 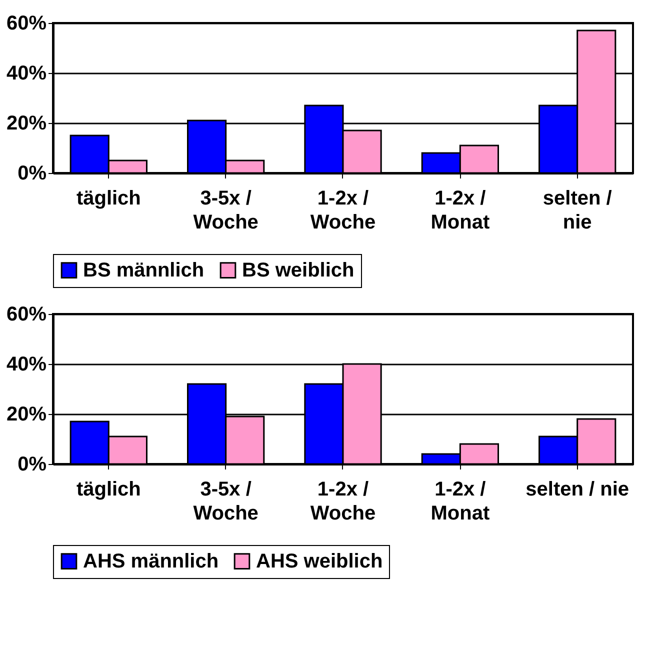 What do you see at coordinates (319, 561) in the screenshot?
I see `legend-label: AHS weiblich` at bounding box center [319, 561].